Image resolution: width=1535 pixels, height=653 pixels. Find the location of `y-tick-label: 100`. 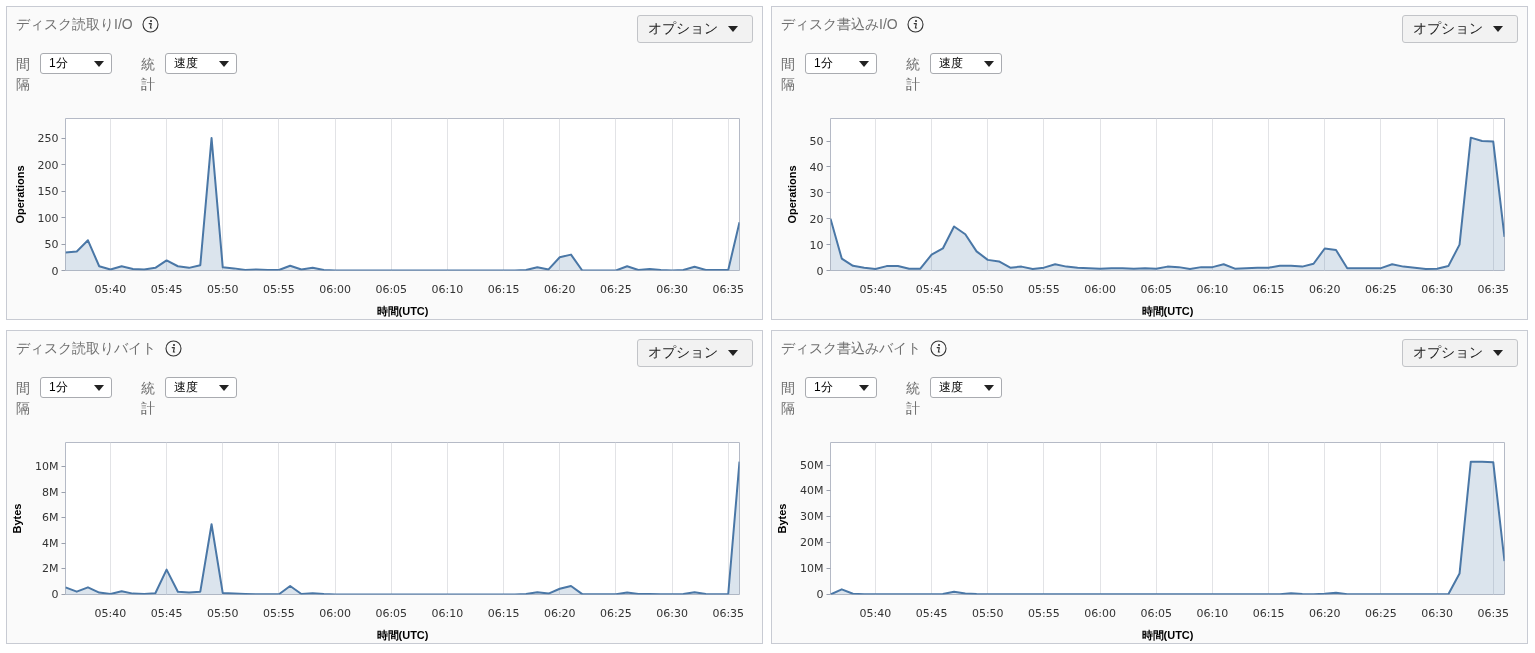

y-tick-label: 100 is located at coordinates (48, 218).